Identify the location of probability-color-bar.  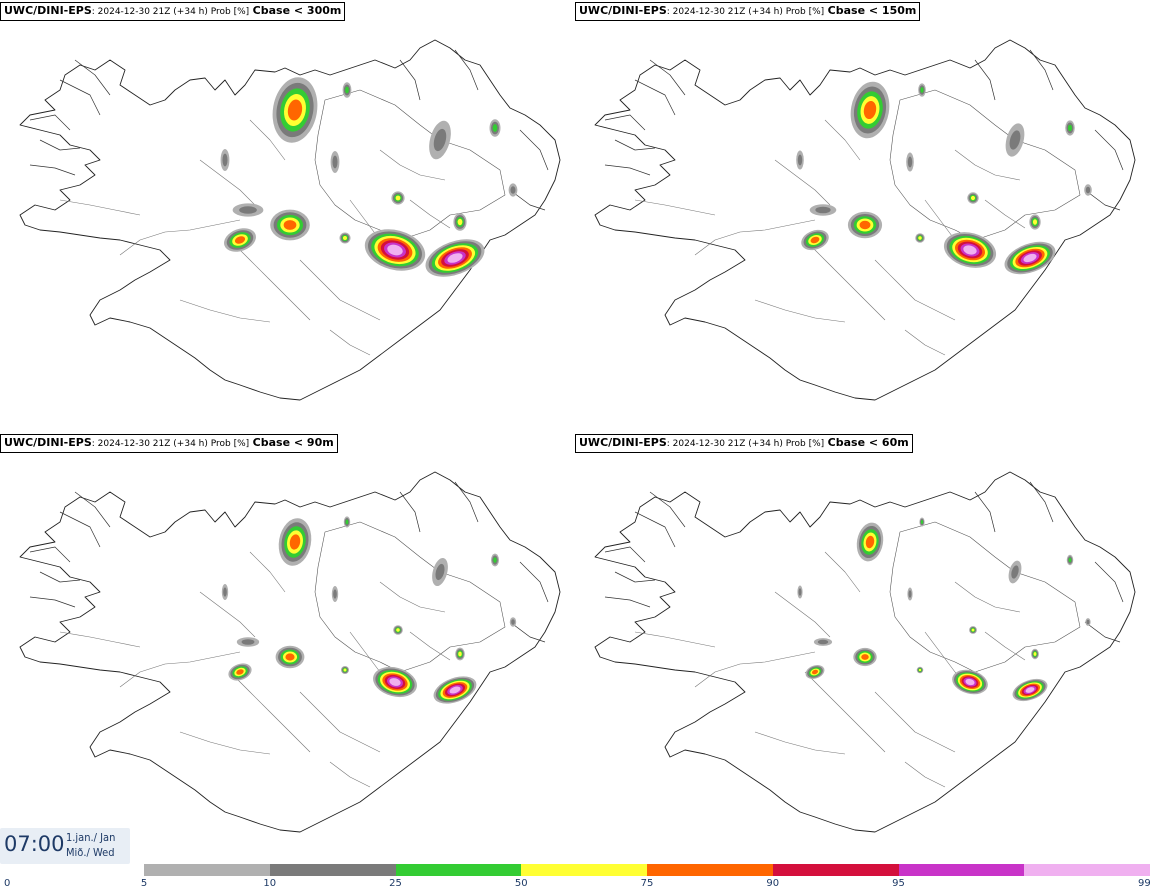
(647, 870).